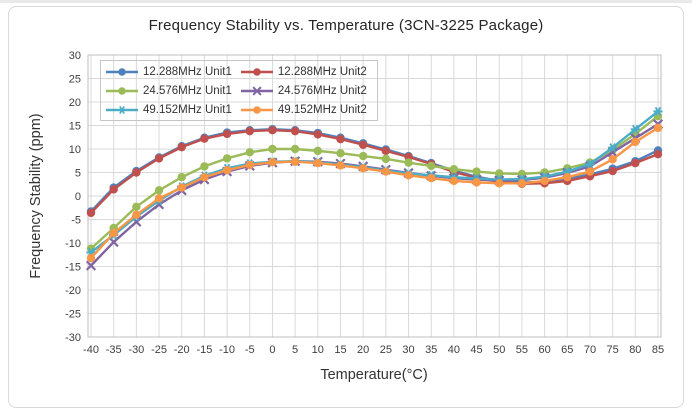 The image size is (692, 419). I want to click on x-tick-label: 85, so click(658, 350).